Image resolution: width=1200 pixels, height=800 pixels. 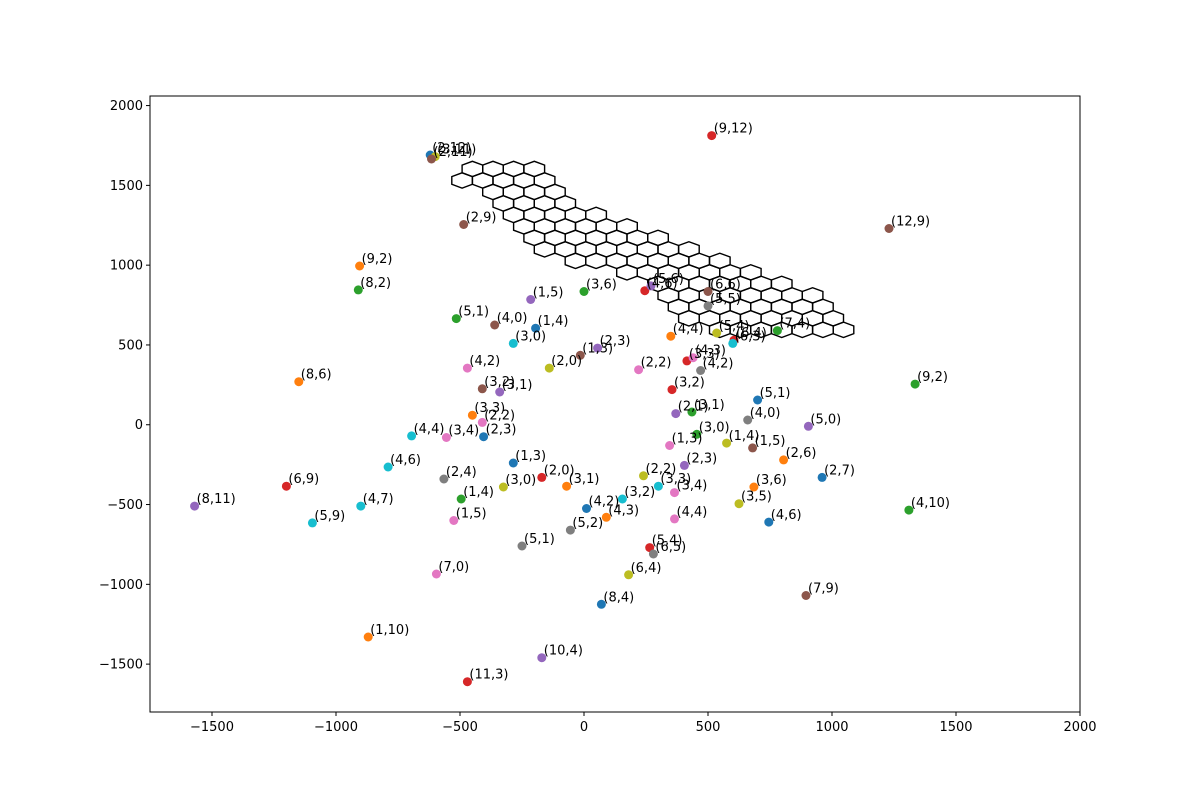 I want to click on point-label: (9,12), so click(x=733, y=129).